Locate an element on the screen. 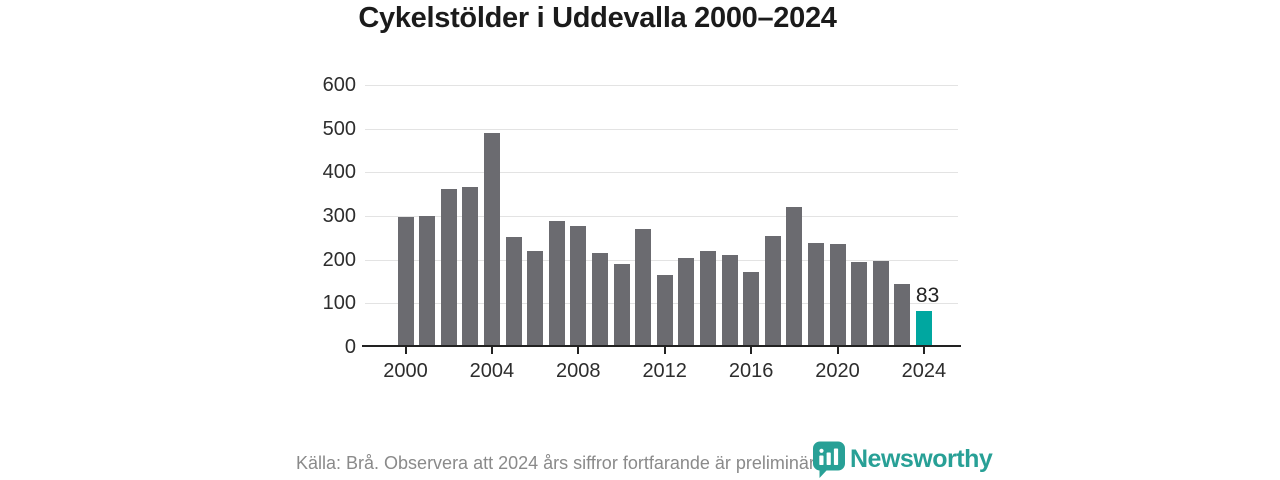 The image size is (1280, 480). y-tick-label-0: 0 is located at coordinates (350, 347).